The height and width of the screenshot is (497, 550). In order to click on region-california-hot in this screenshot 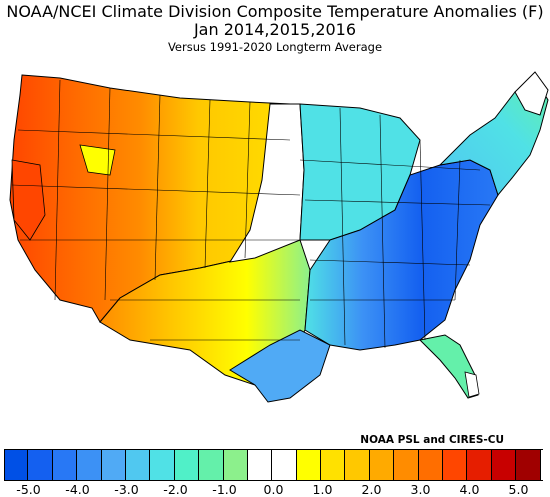, I will do `click(28, 200)`.